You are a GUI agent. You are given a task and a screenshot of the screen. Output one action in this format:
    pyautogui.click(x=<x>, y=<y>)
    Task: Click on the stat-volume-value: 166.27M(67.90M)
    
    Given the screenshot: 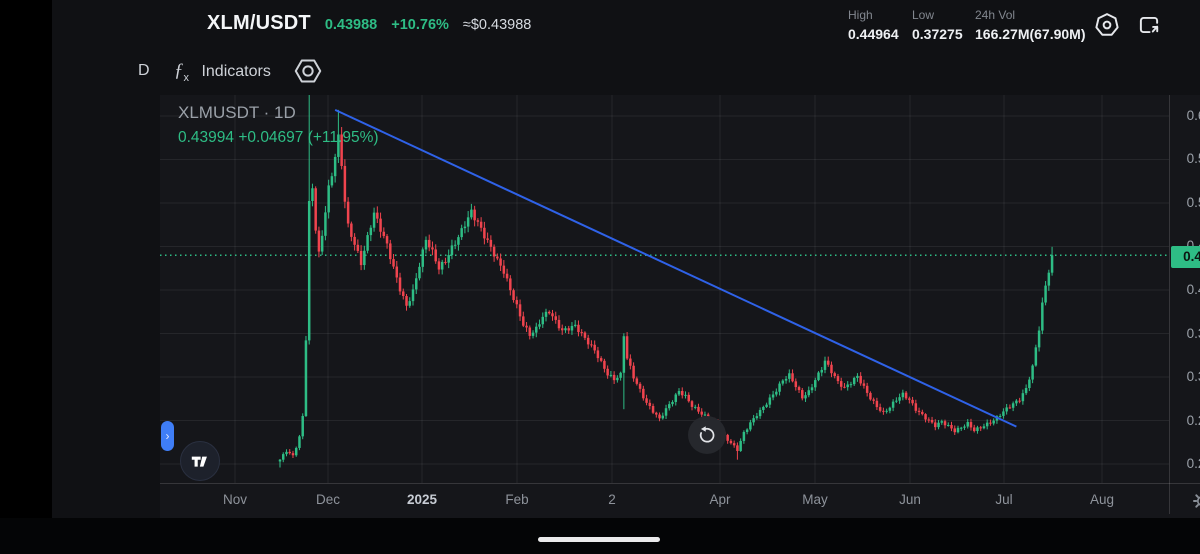 What is the action you would take?
    pyautogui.click(x=1030, y=34)
    